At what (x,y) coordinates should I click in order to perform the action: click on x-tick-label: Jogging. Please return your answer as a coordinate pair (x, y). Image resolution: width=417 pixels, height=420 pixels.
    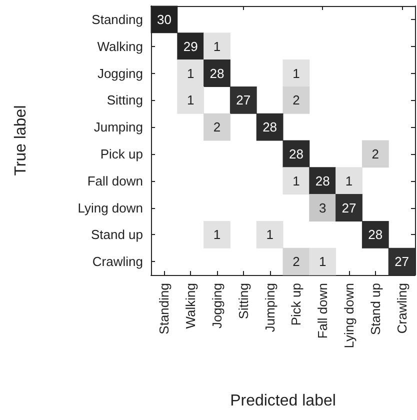
    Looking at the image, I should click on (217, 306).